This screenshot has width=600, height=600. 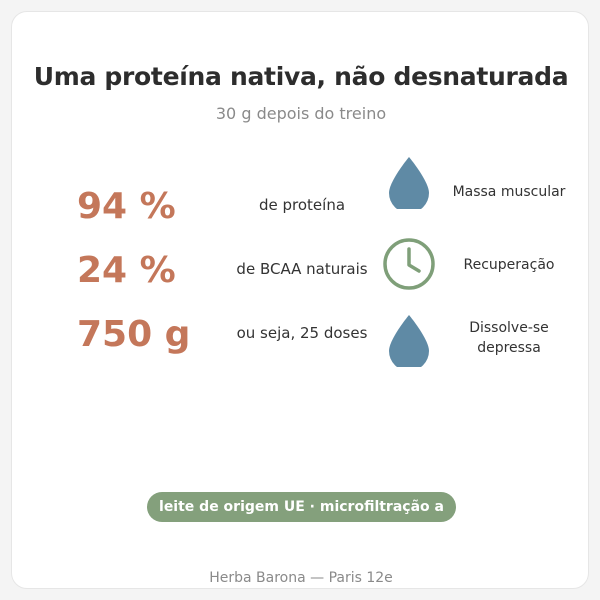 I want to click on card-title: Uma proteína nativa, não desnaturada, so click(x=301, y=76).